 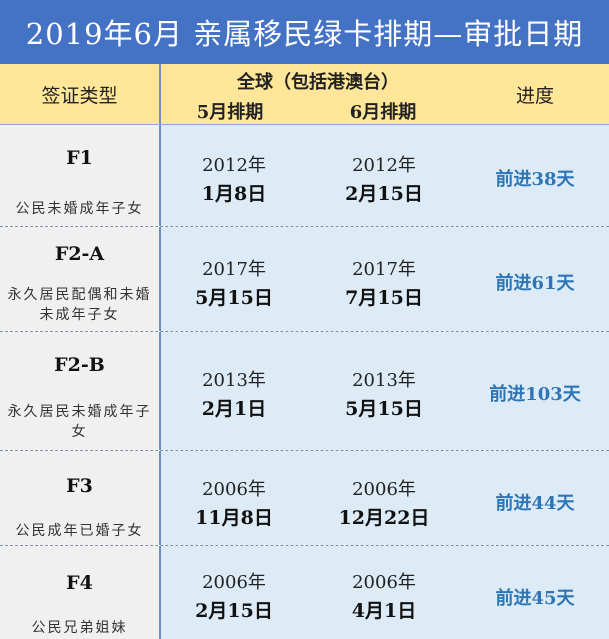 What do you see at coordinates (80, 391) in the screenshot?
I see `visa-type-cell: F2-B 永久居民未婚成年子女` at bounding box center [80, 391].